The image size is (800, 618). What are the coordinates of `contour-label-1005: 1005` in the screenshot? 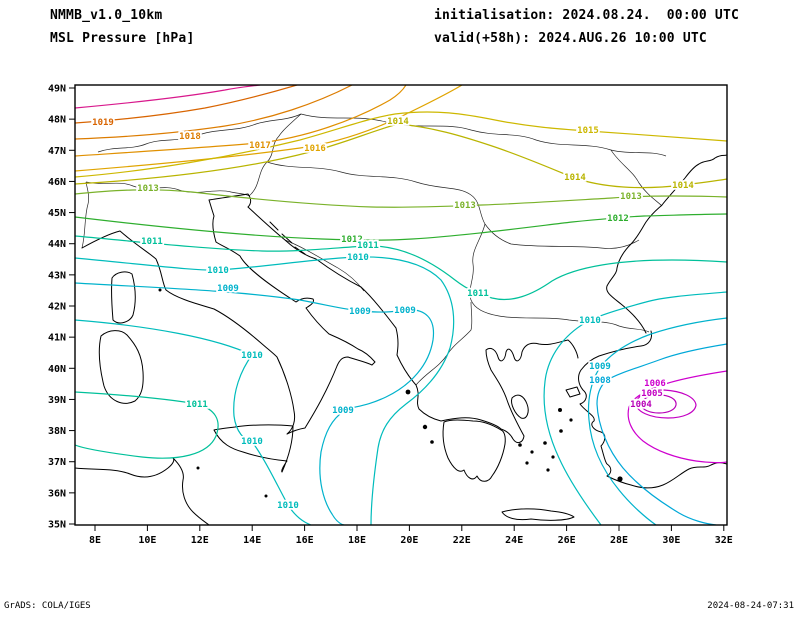 It's located at (652, 394).